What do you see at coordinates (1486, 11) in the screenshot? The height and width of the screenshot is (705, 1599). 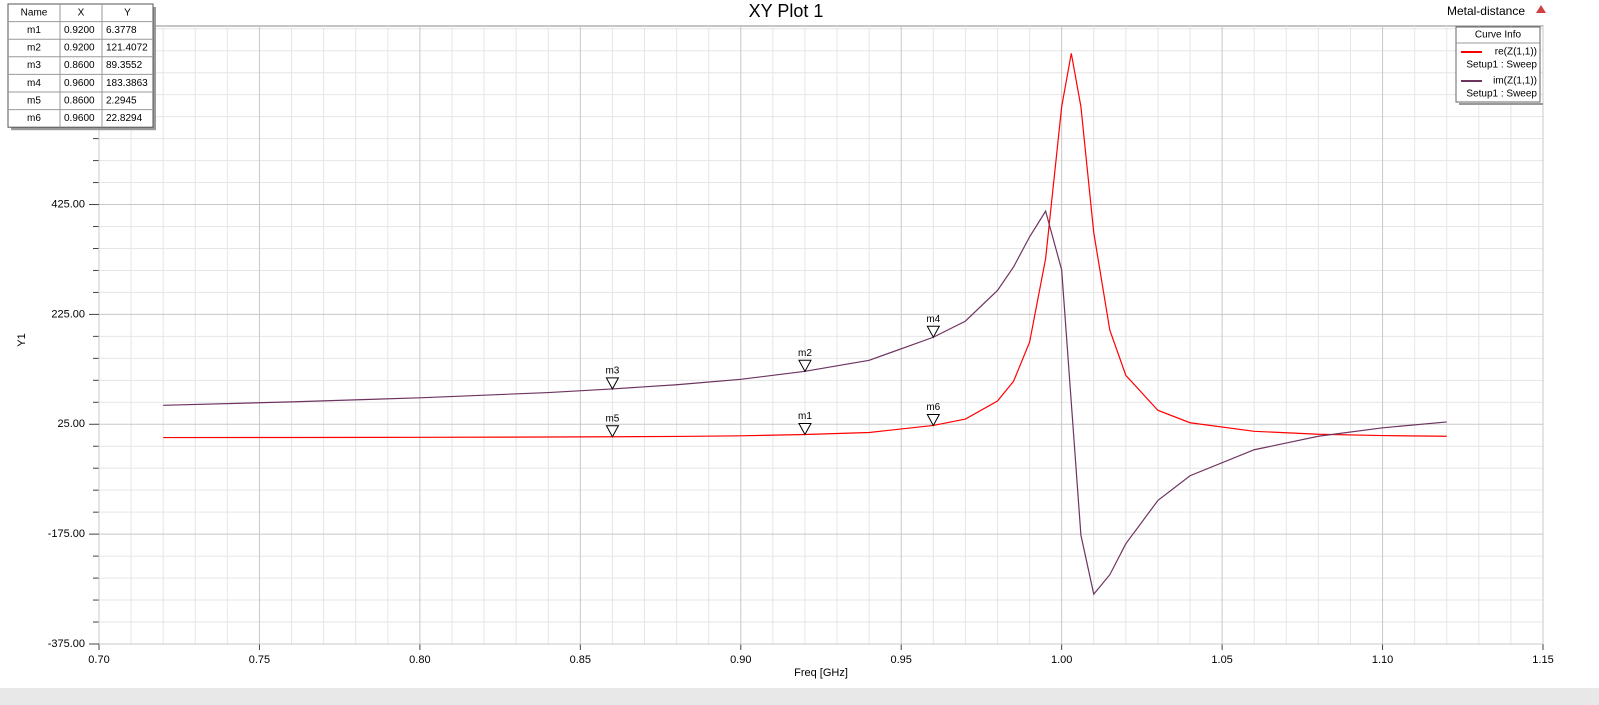 I see `corner-label: Metal-distance` at bounding box center [1486, 11].